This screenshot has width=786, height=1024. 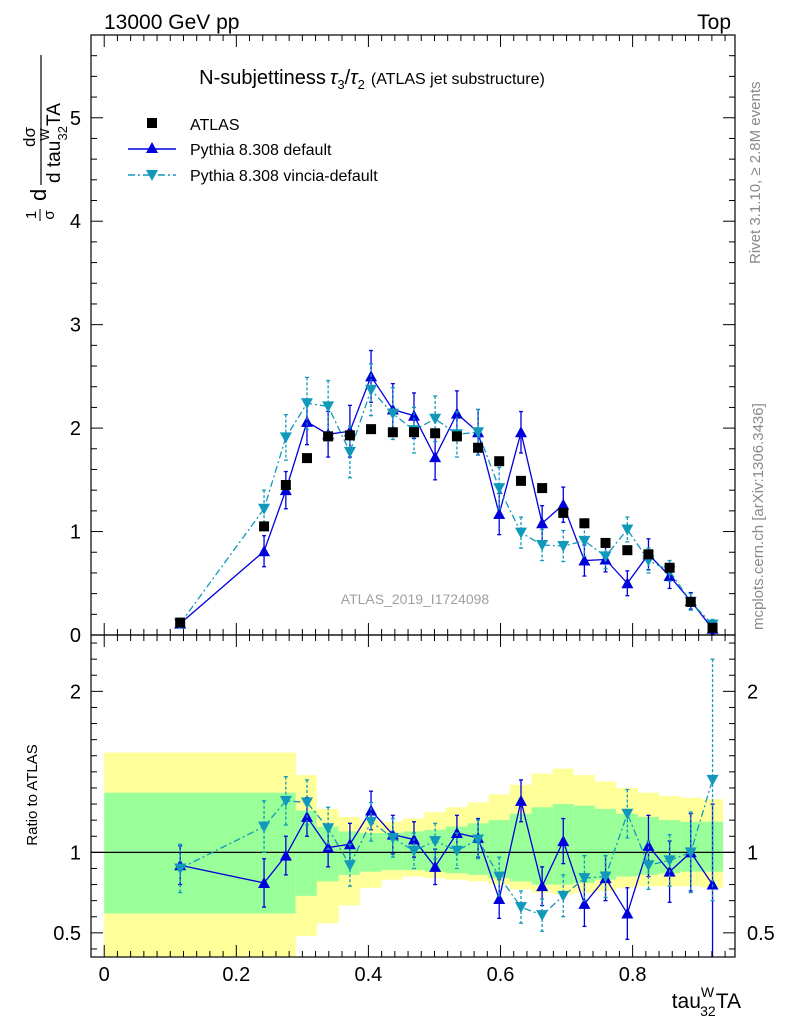 I want to click on x-tick-label: 0.6, so click(x=501, y=975).